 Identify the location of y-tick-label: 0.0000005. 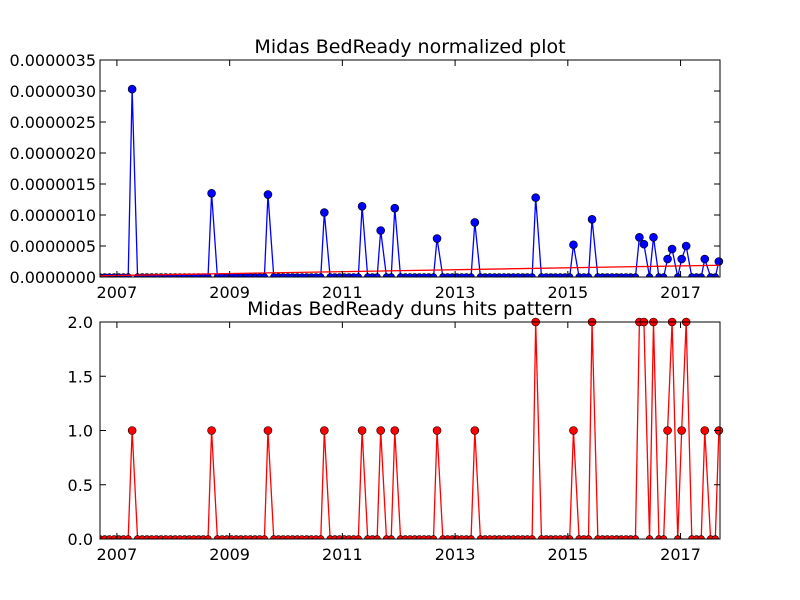
(52, 246).